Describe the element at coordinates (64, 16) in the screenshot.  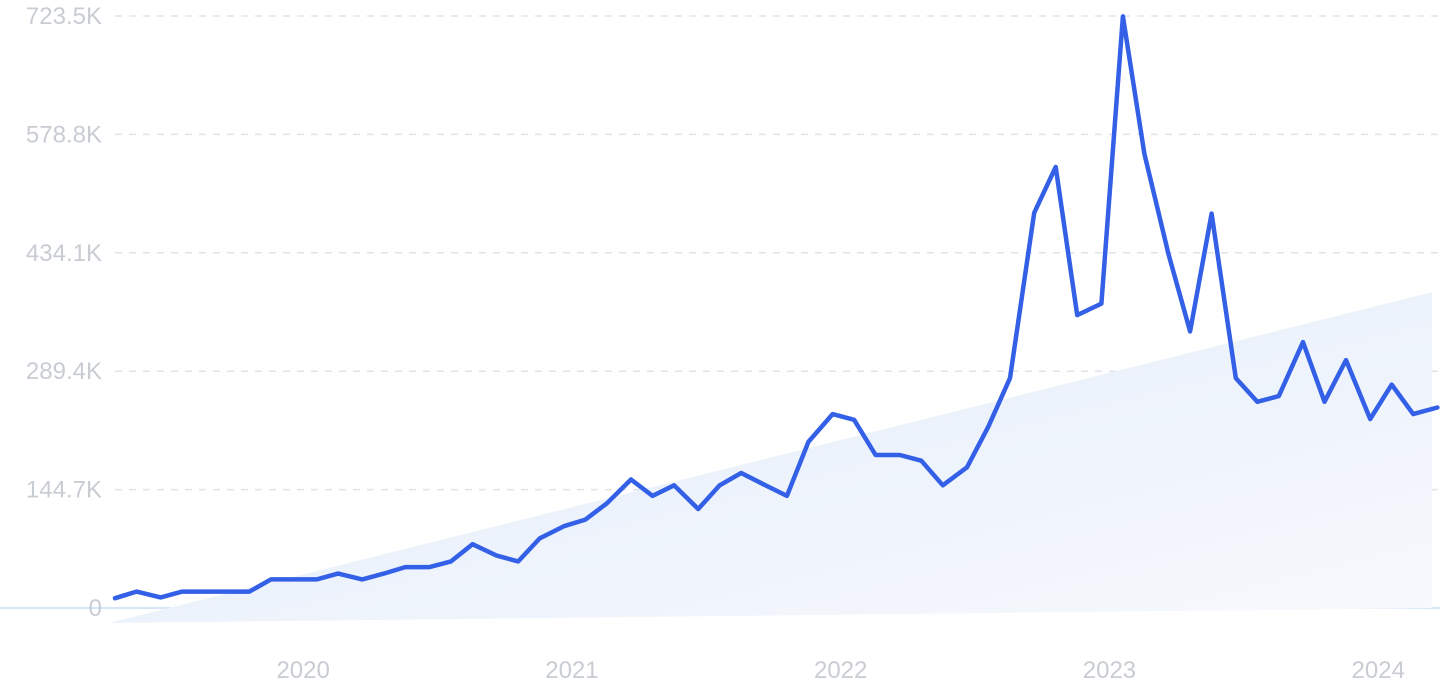
I see `y-tick-label: 723.5K` at that location.